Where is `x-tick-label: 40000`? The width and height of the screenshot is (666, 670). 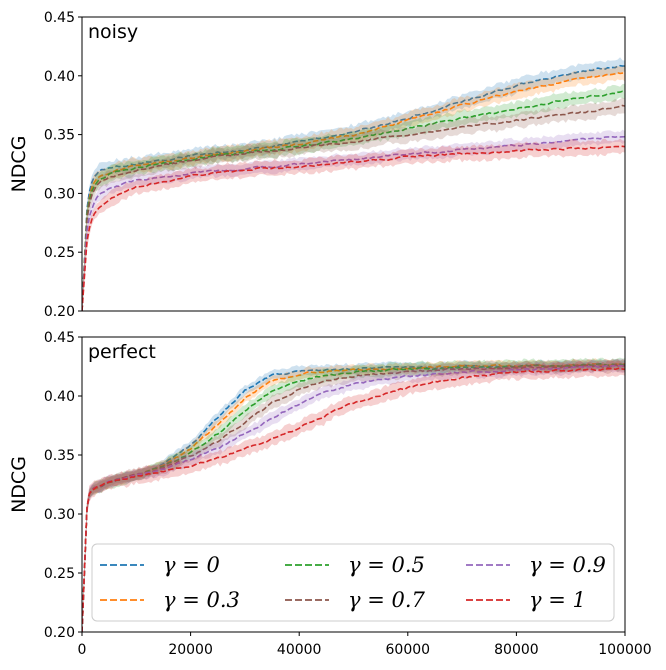 x-tick-label: 40000 is located at coordinates (299, 650).